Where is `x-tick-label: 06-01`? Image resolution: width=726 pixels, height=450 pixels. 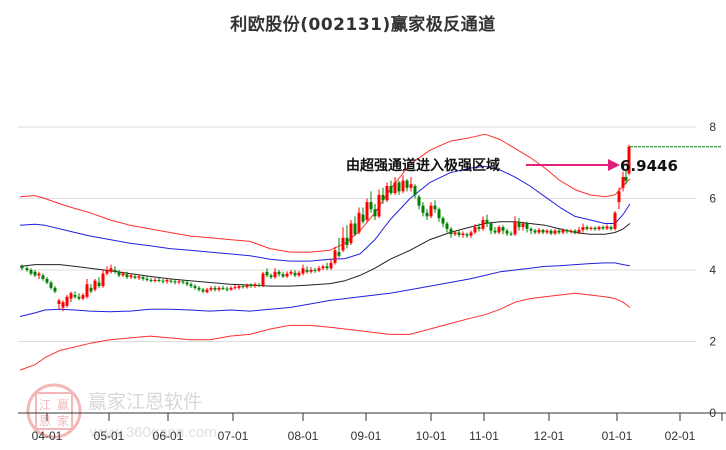
x-tick-label: 06-01 is located at coordinates (168, 436).